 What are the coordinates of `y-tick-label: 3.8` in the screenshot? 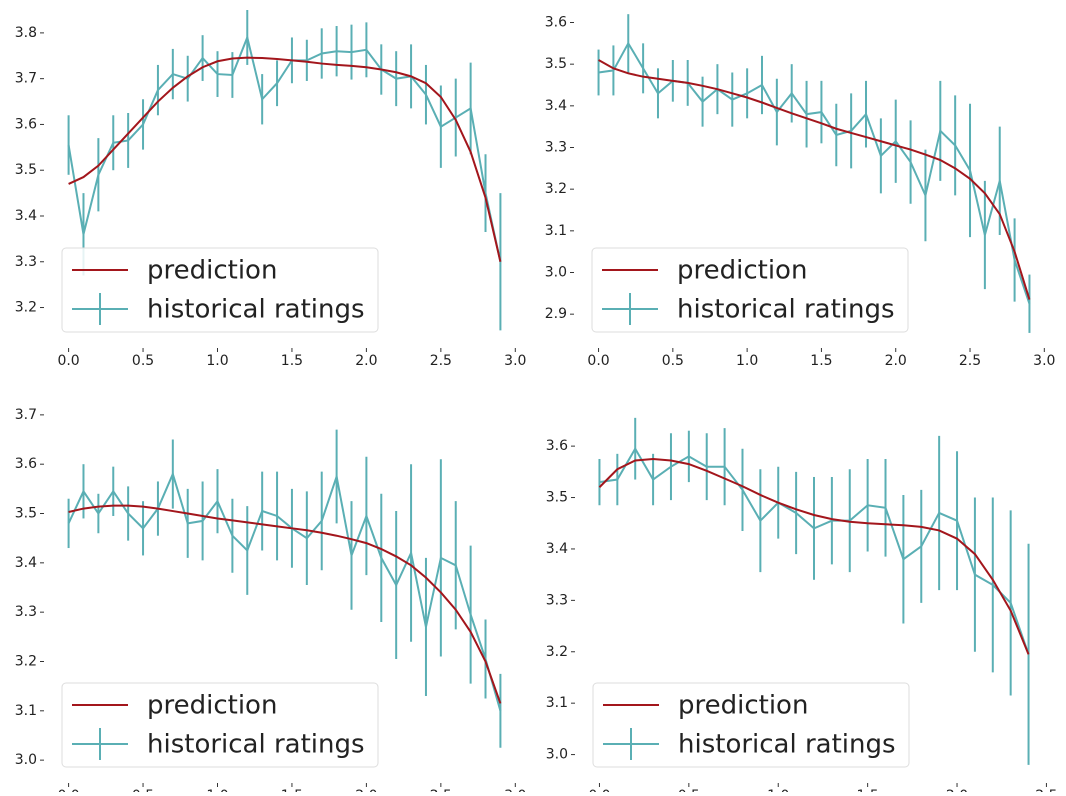 It's located at (26, 33).